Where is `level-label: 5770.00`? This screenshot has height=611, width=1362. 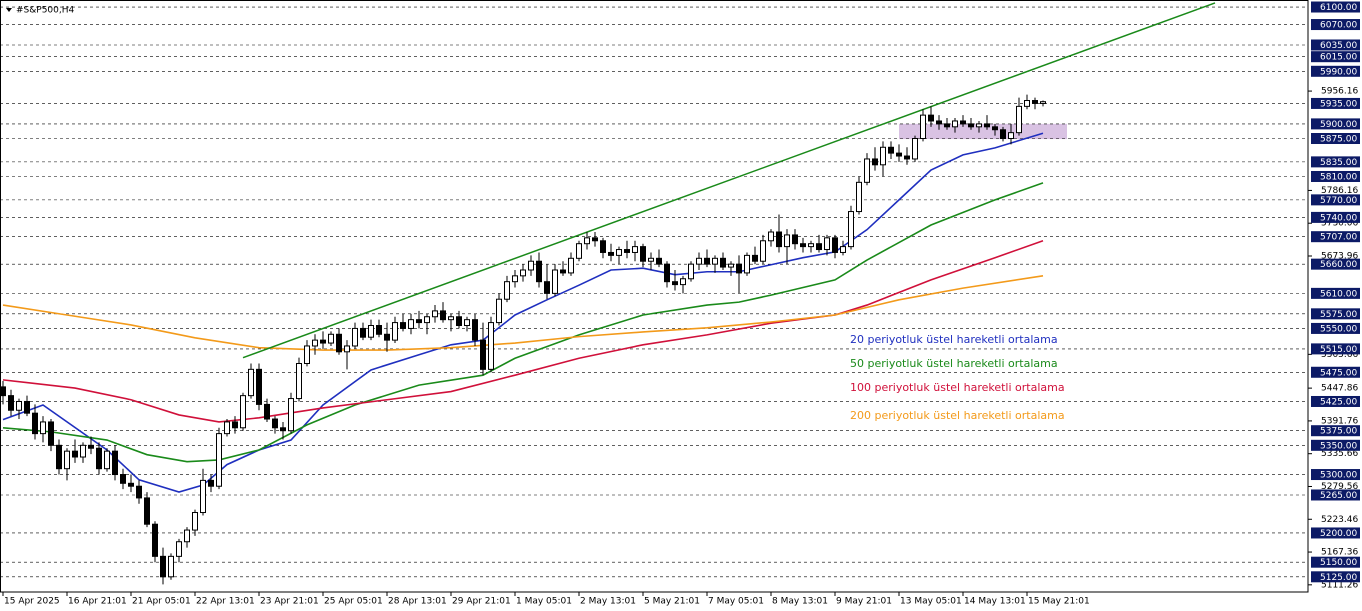
level-label: 5770.00 is located at coordinates (1338, 201).